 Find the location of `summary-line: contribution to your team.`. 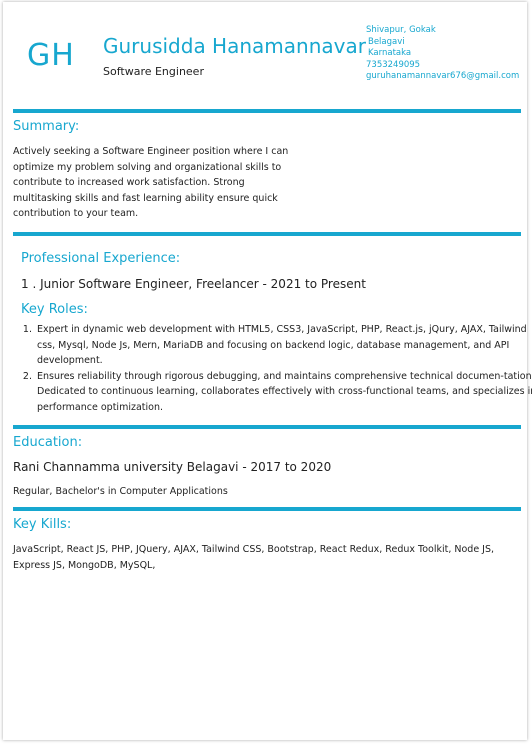

summary-line: contribution to your team. is located at coordinates (76, 214).